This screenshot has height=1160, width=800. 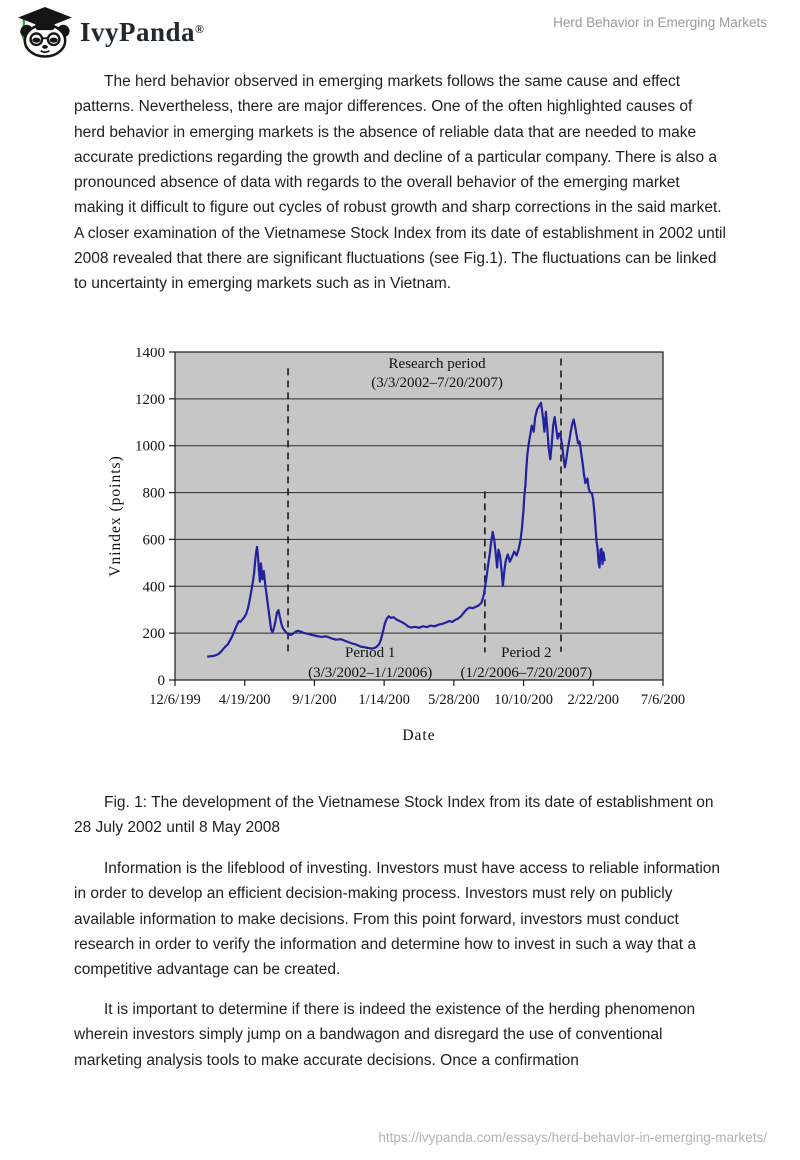 I want to click on y-tick-label: 1000, so click(x=150, y=447).